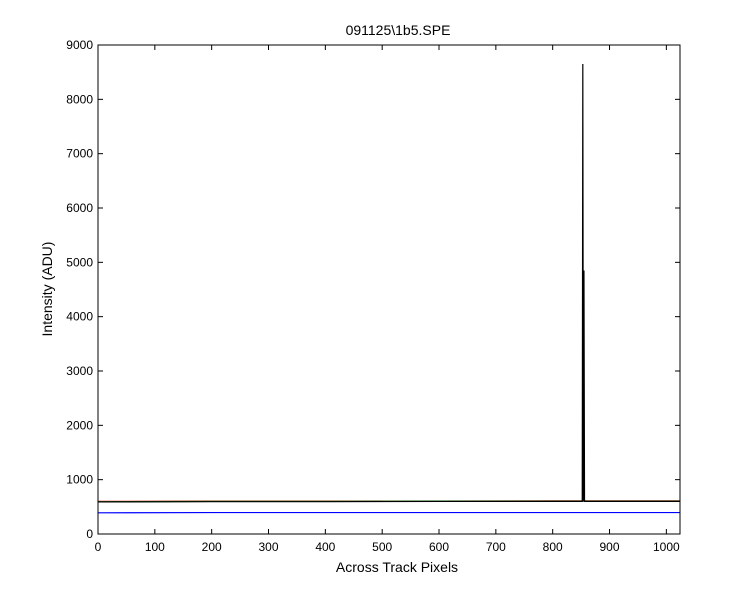 The height and width of the screenshot is (600, 750). What do you see at coordinates (79, 262) in the screenshot?
I see `y-tick-label: 5000` at bounding box center [79, 262].